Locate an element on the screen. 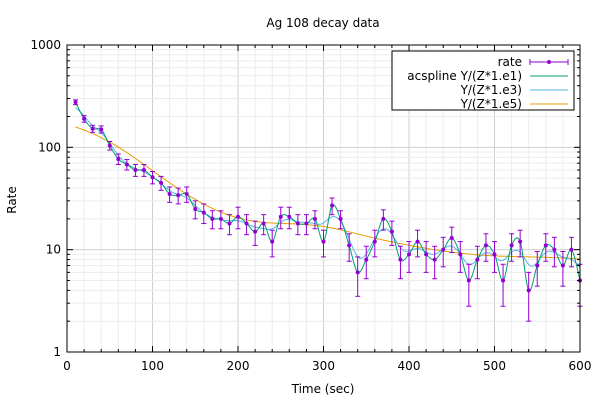 This screenshot has width=600, height=400. chart-title: Ag 108 decay data is located at coordinates (322, 23).